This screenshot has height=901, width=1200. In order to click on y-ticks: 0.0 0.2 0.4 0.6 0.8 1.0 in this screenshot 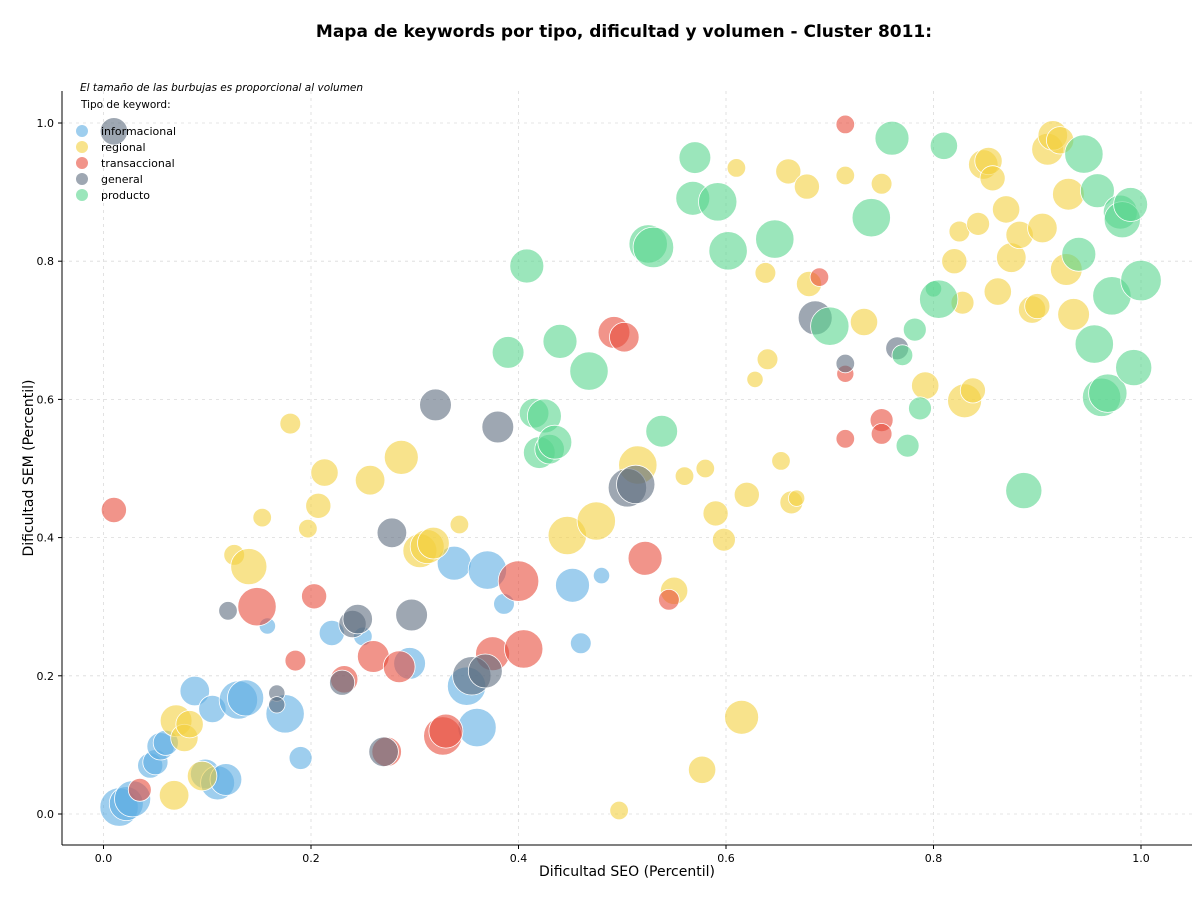, I will do `click(49, 469)`.